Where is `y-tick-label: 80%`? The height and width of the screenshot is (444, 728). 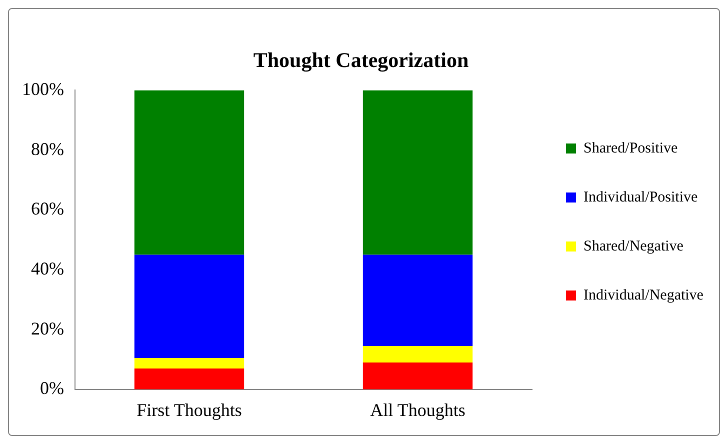 y-tick-label: 80% is located at coordinates (47, 148).